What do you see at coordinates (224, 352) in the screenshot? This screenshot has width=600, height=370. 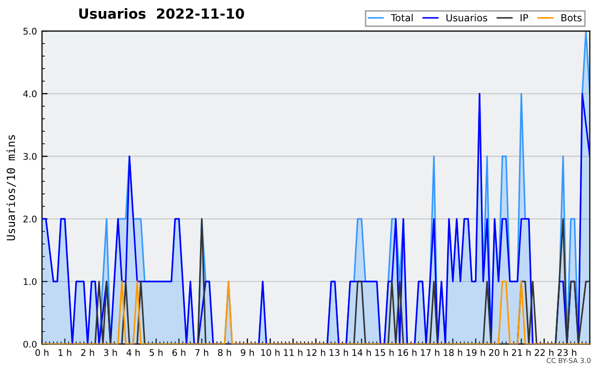 I see `x-tick-label: 8 h` at bounding box center [224, 352].